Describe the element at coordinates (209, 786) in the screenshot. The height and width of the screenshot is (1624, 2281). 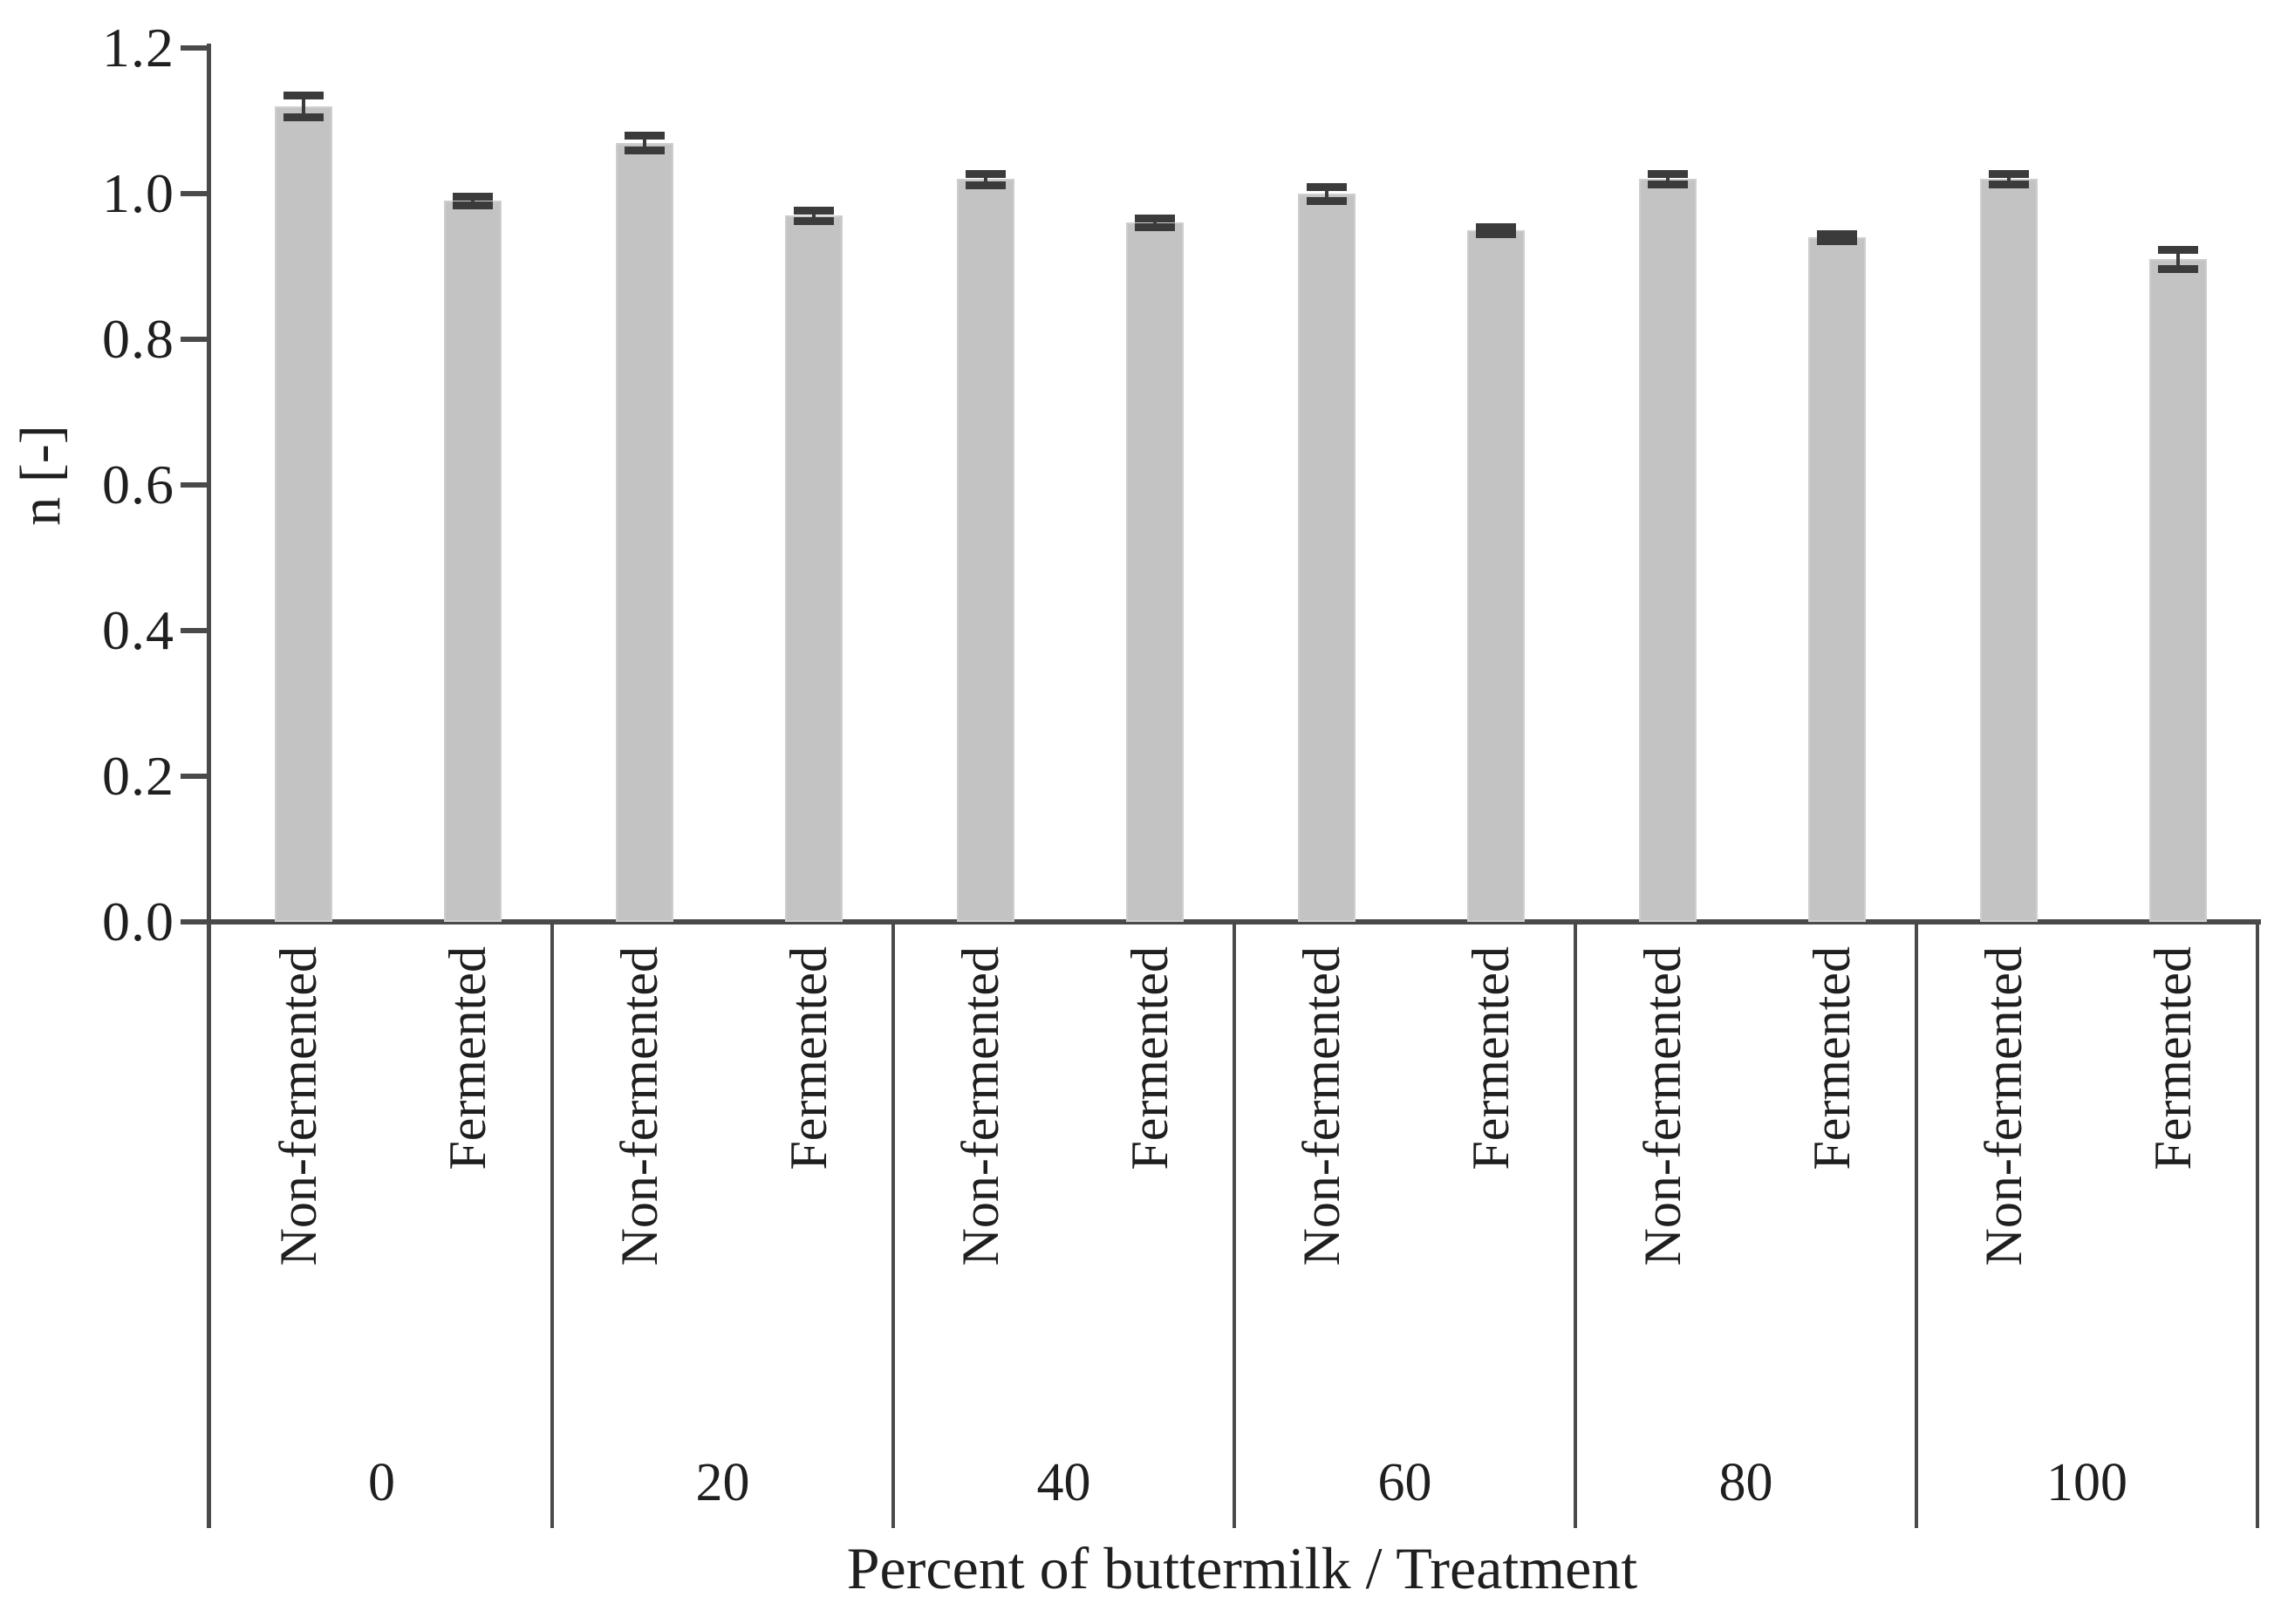
I see `y-axis-line` at that location.